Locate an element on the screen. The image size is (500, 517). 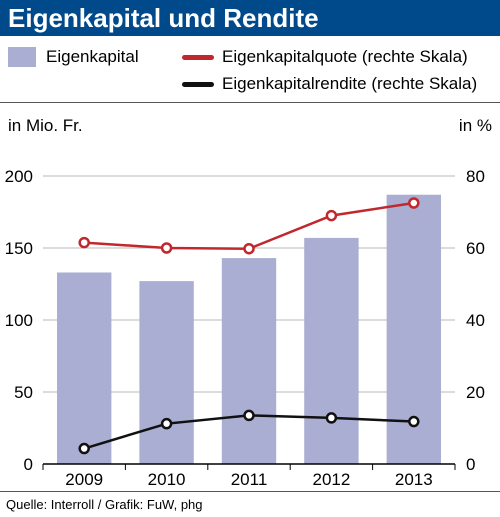
legend-bar-swatch is located at coordinates (22, 57).